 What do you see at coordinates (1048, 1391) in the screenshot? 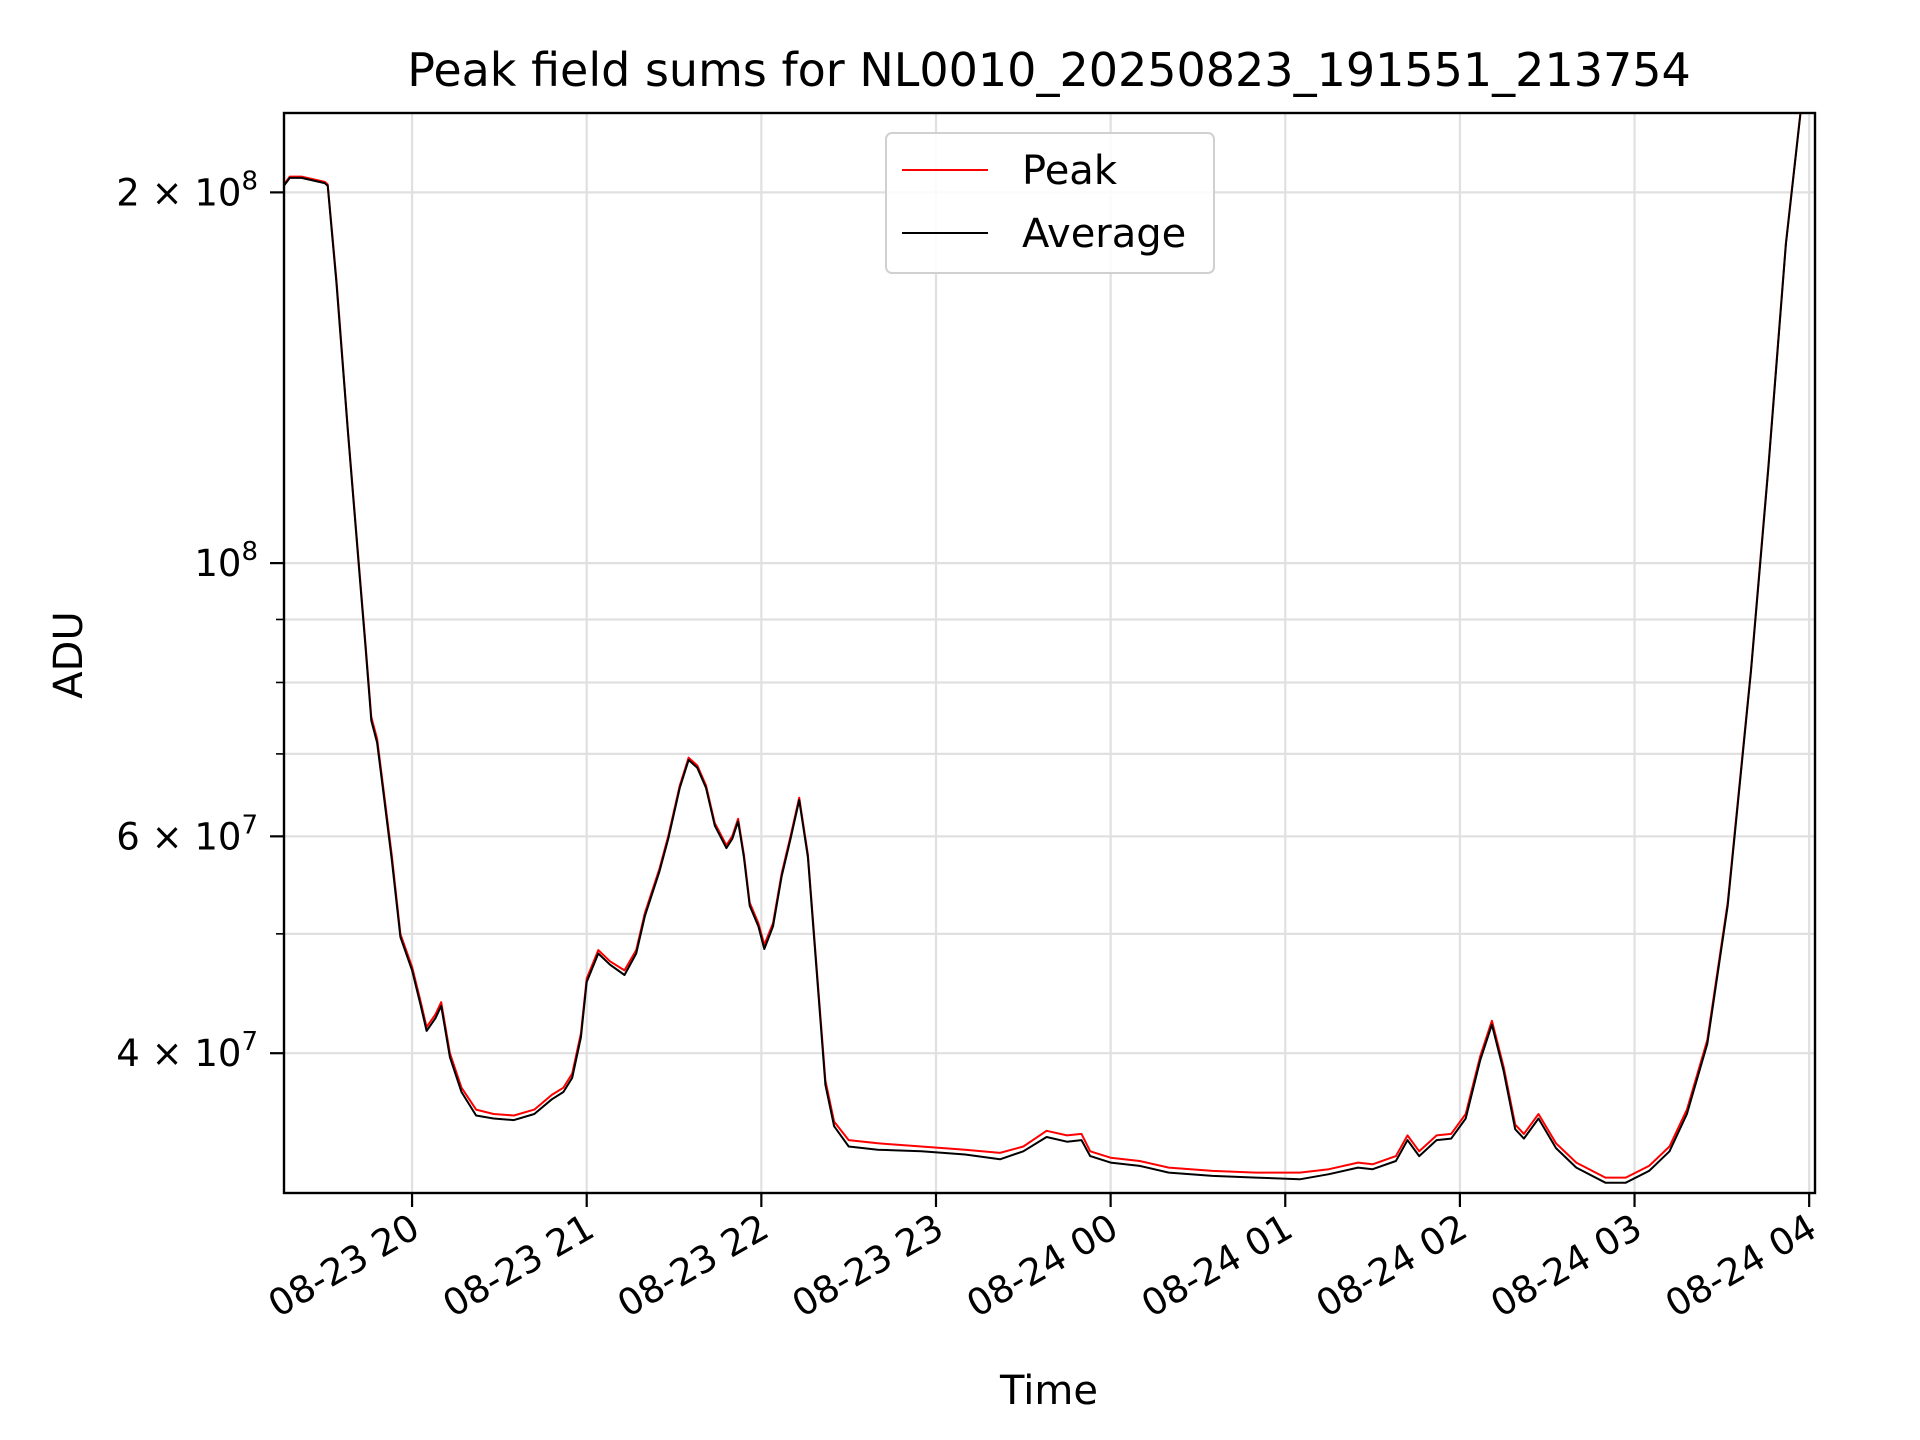
I see `x-axis-label: Time` at bounding box center [1048, 1391].